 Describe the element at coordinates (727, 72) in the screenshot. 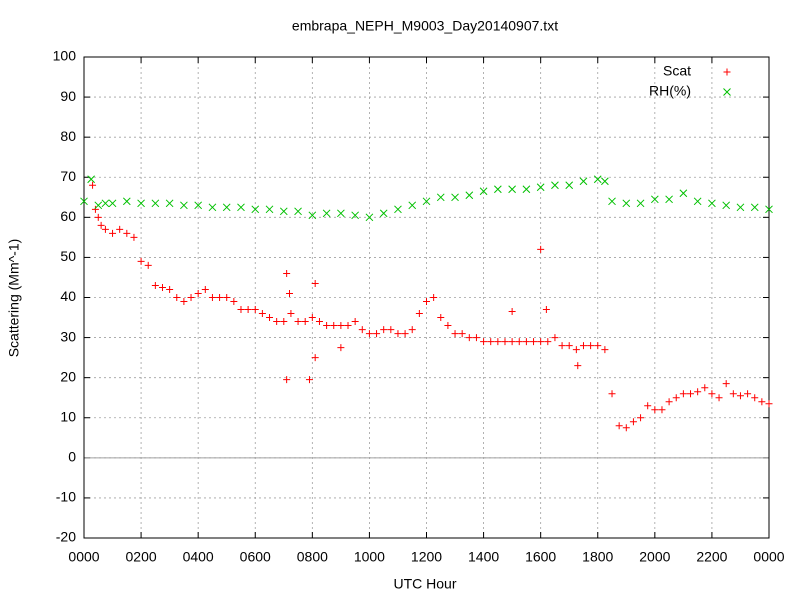

I see `legend-marker` at that location.